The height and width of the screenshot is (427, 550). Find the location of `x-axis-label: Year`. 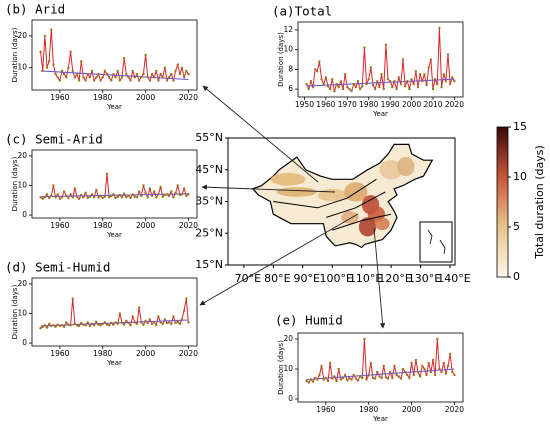

x-axis-label: Year is located at coordinates (380, 114).